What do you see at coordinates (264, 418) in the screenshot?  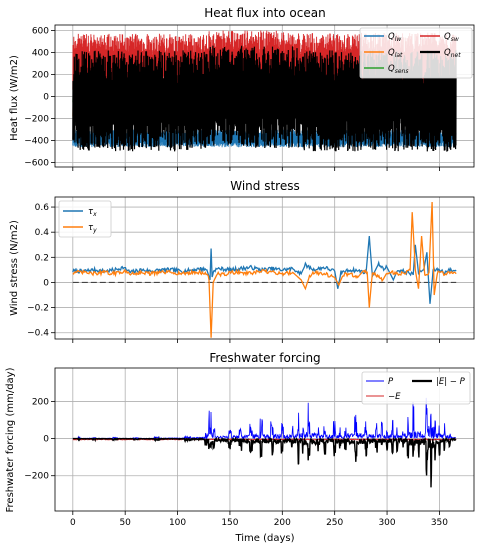 I see `series-line-p` at bounding box center [264, 418].